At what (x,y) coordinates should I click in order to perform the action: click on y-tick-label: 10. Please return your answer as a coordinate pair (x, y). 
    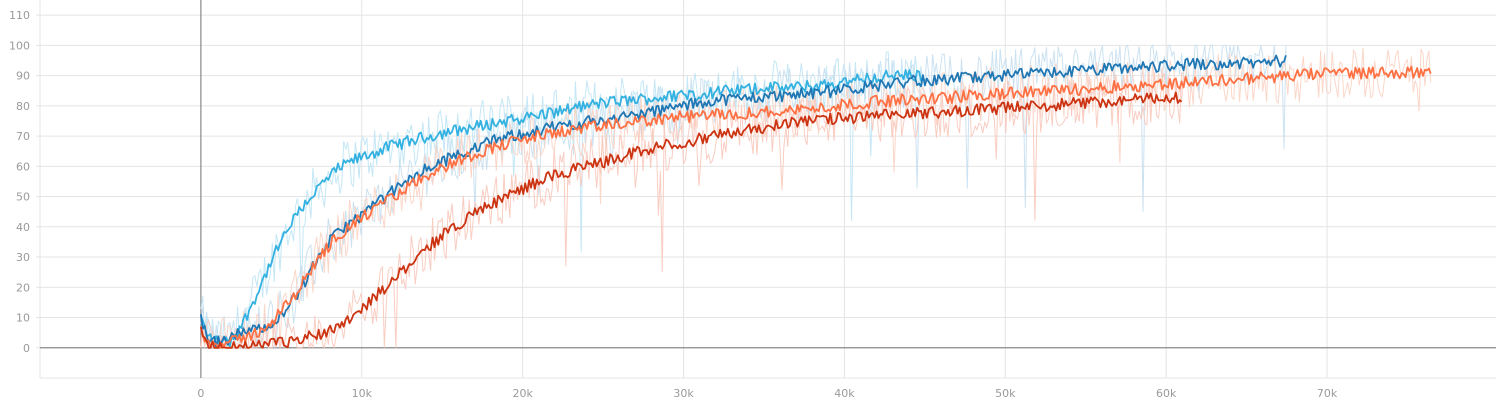
    Looking at the image, I should click on (23, 318).